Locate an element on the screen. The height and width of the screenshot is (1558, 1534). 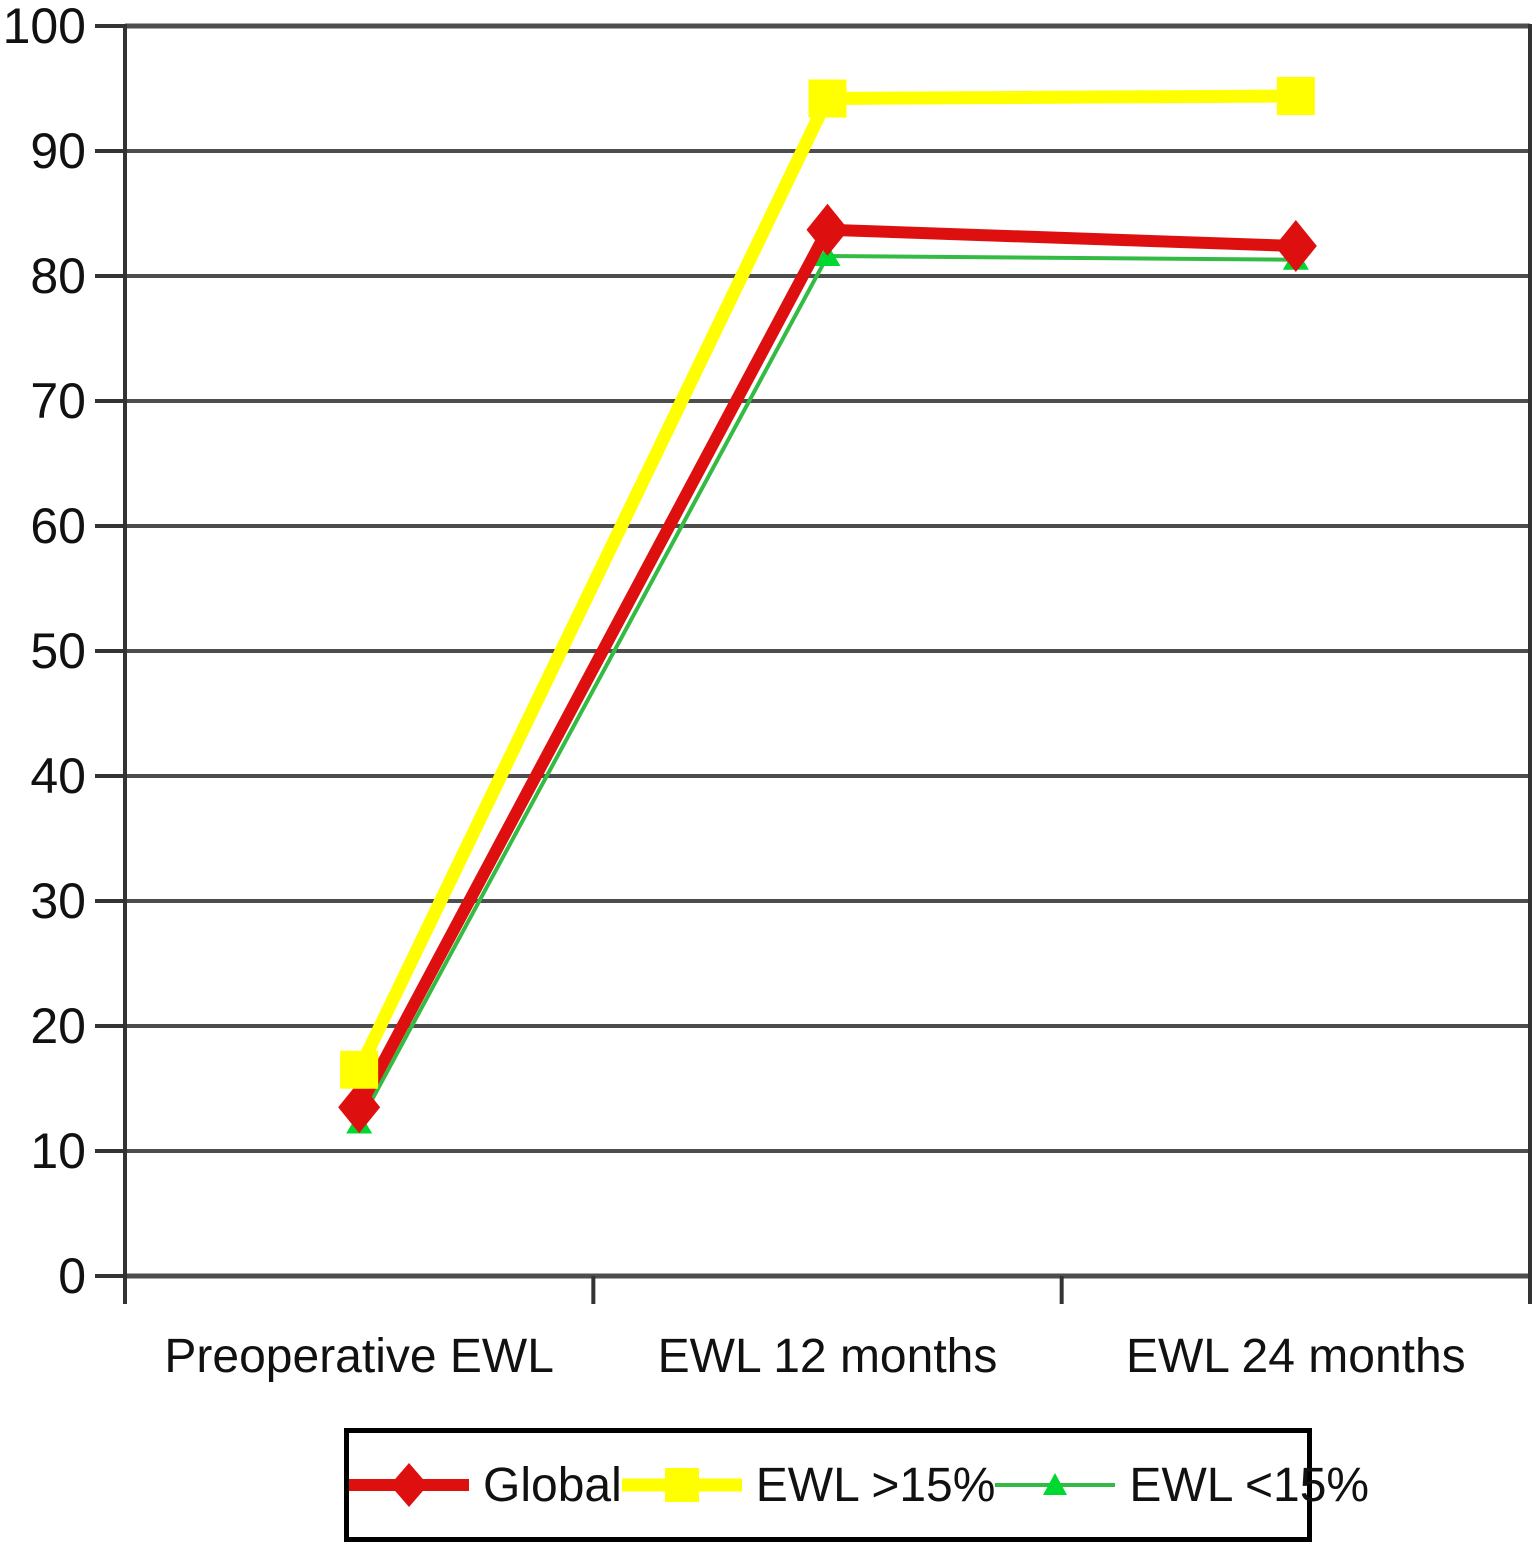
square-legend-key-icon is located at coordinates (681, 1485).